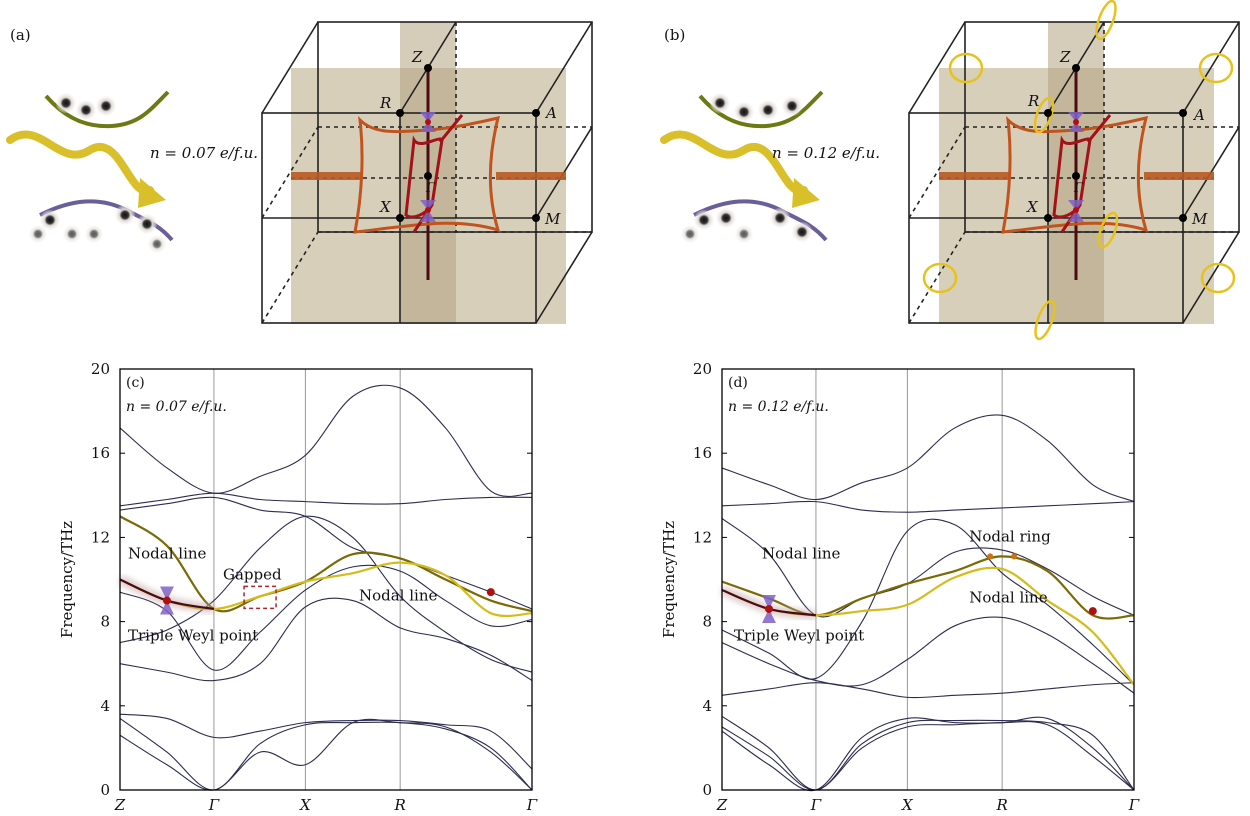 This screenshot has width=1250, height=816. I want to click on y-tick-label: 4, so click(105, 706).